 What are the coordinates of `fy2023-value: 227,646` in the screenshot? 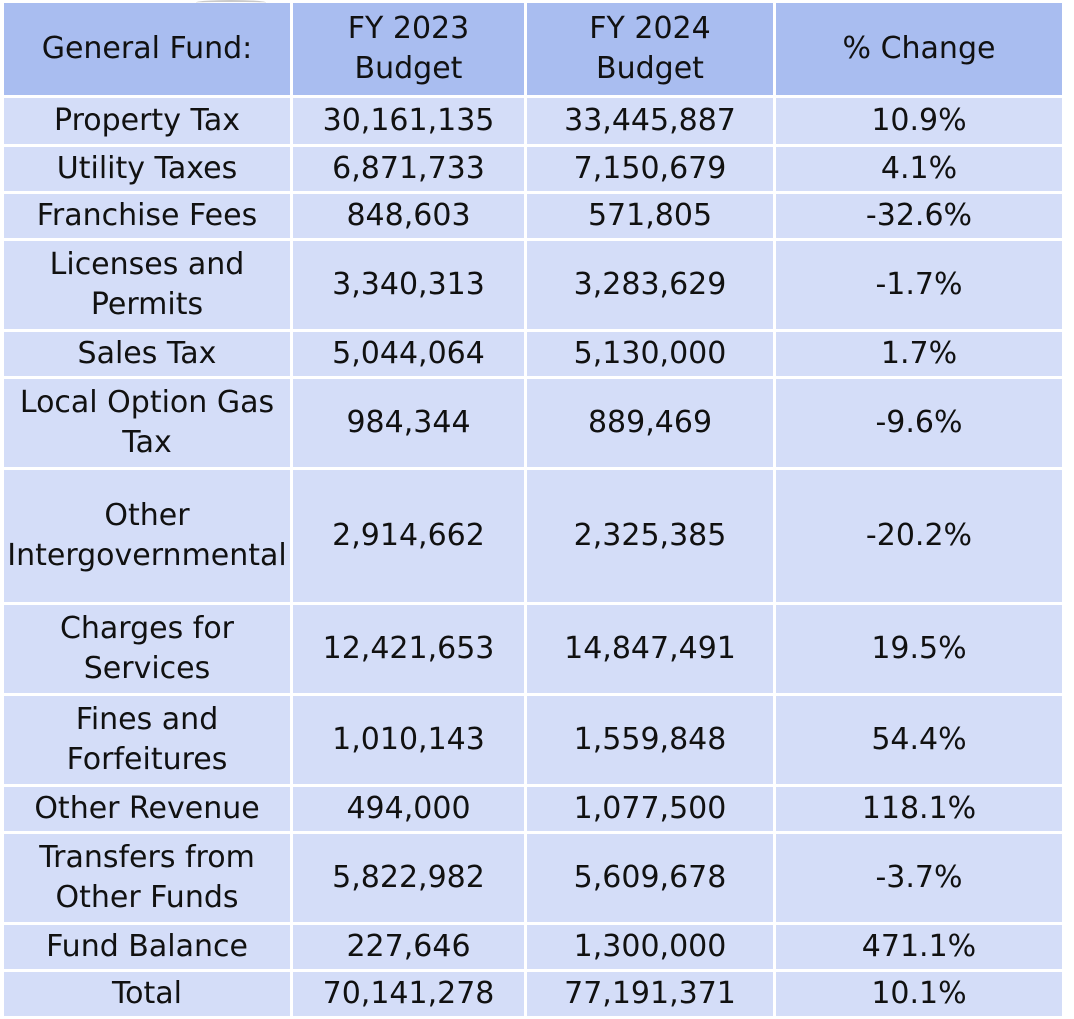 It's located at (408, 947).